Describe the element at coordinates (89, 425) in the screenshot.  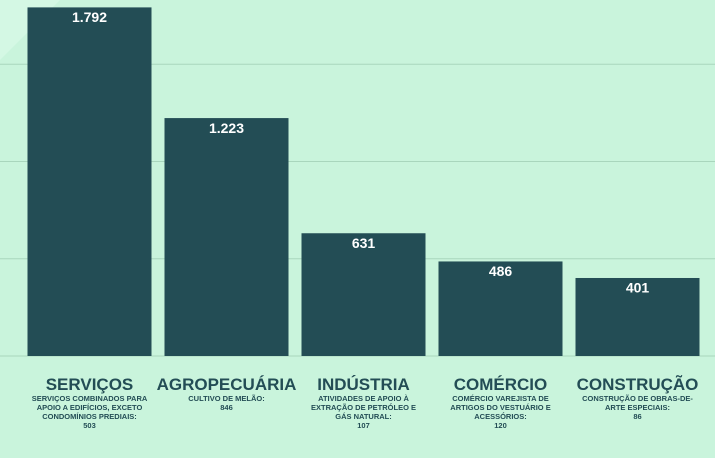
I see `description-value: 503` at that location.